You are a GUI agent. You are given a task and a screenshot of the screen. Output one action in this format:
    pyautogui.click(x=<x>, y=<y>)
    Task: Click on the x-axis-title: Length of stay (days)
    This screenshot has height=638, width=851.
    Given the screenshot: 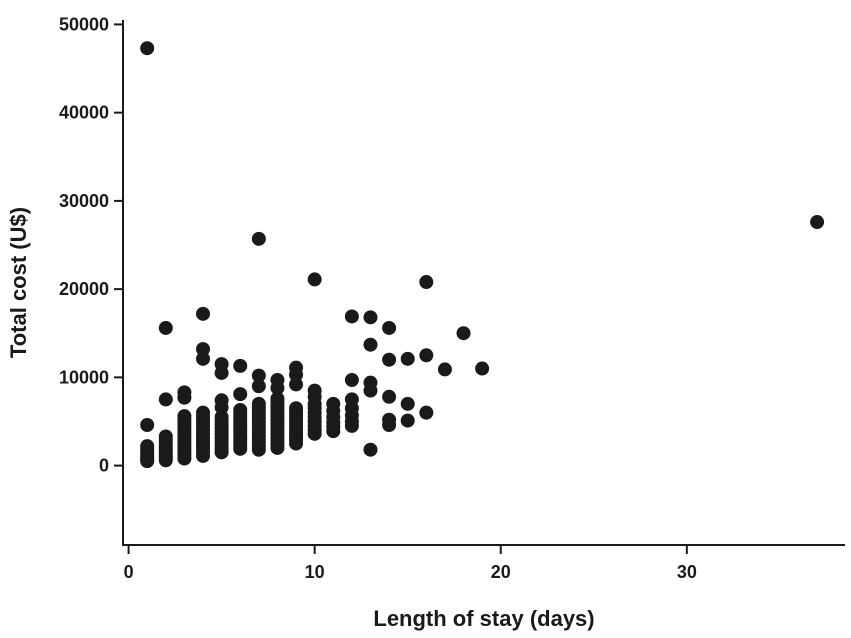 What is the action you would take?
    pyautogui.click(x=483, y=618)
    